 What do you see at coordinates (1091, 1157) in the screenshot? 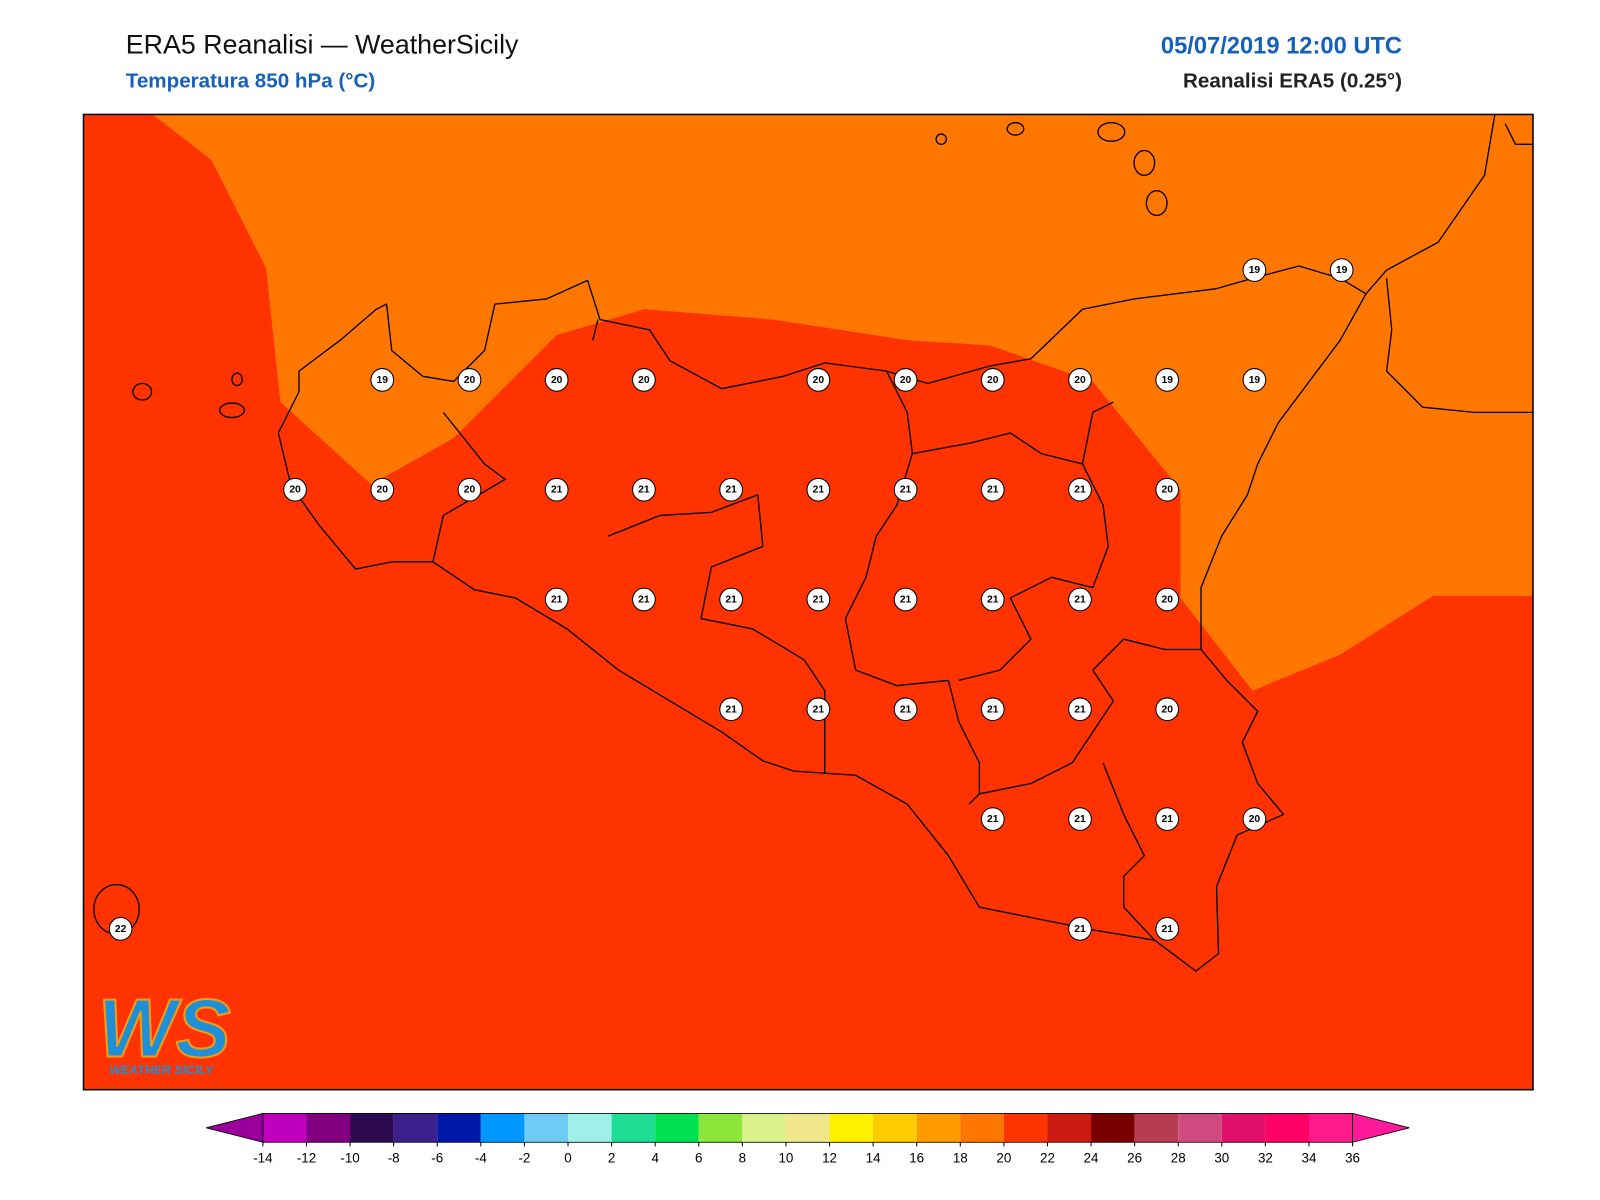
I see `colorbar-tick-label: 24` at bounding box center [1091, 1157].